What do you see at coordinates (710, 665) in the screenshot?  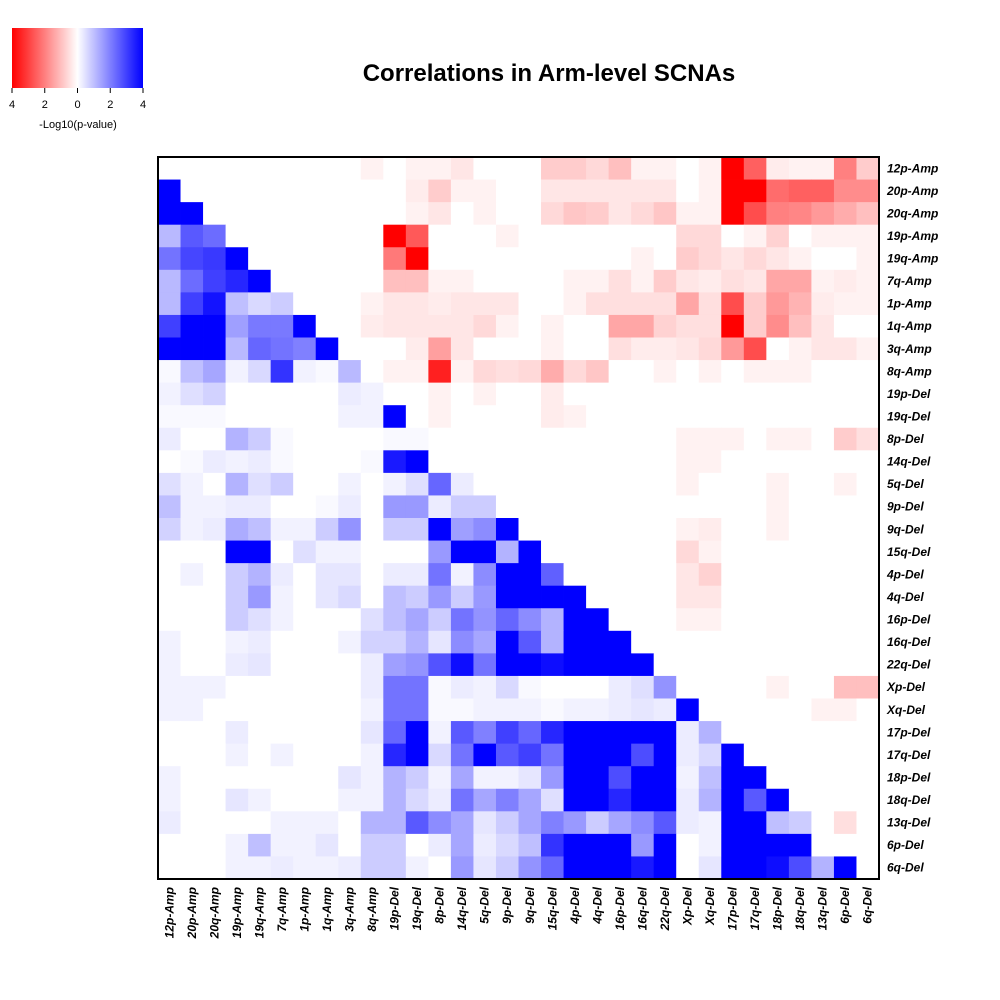 I see `heatmap-cell-22q-Del-Xq-Del` at bounding box center [710, 665].